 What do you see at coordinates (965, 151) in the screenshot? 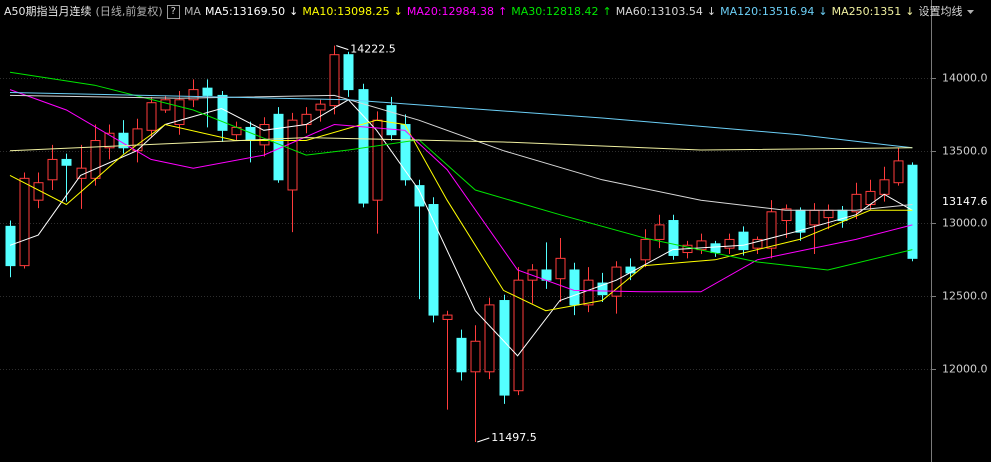
I see `y-tick-label: 13500.0` at bounding box center [965, 151].